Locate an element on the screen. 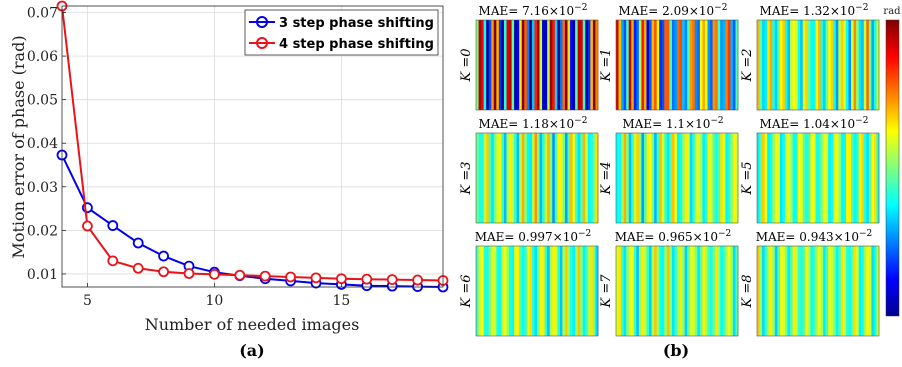 This screenshot has width=902, height=367. heatmap-panel: MAE= 0.997×10−2 K =6 is located at coordinates (529, 283).